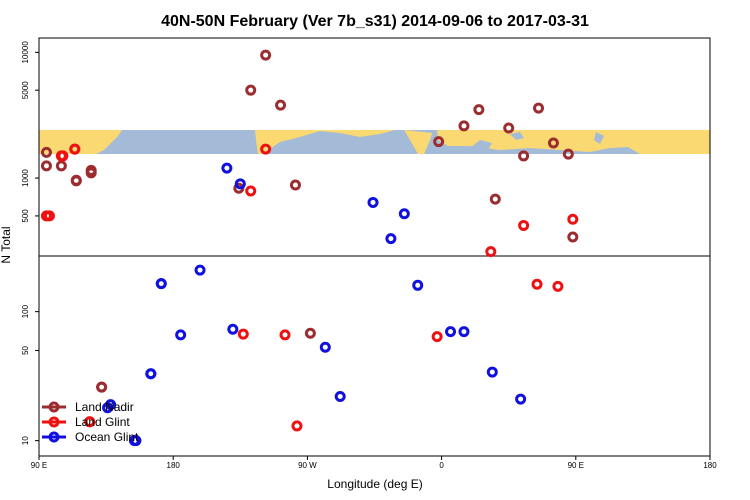  I want to click on map-ocean-features, so click(537, 141).